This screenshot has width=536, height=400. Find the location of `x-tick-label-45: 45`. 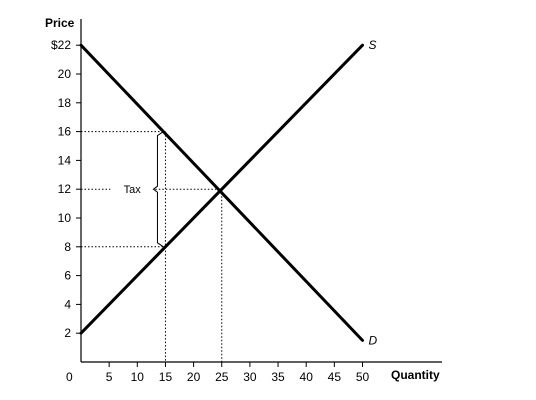

x-tick-label-45: 45 is located at coordinates (335, 377).